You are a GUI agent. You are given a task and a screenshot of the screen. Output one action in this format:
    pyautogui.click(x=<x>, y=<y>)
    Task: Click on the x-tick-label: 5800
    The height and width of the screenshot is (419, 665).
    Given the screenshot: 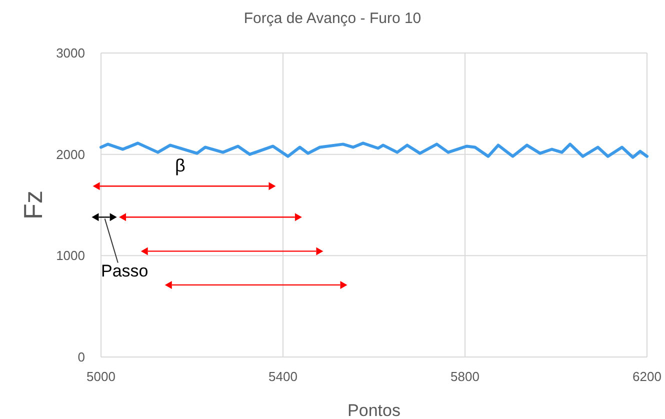 What is the action you would take?
    pyautogui.click(x=465, y=376)
    